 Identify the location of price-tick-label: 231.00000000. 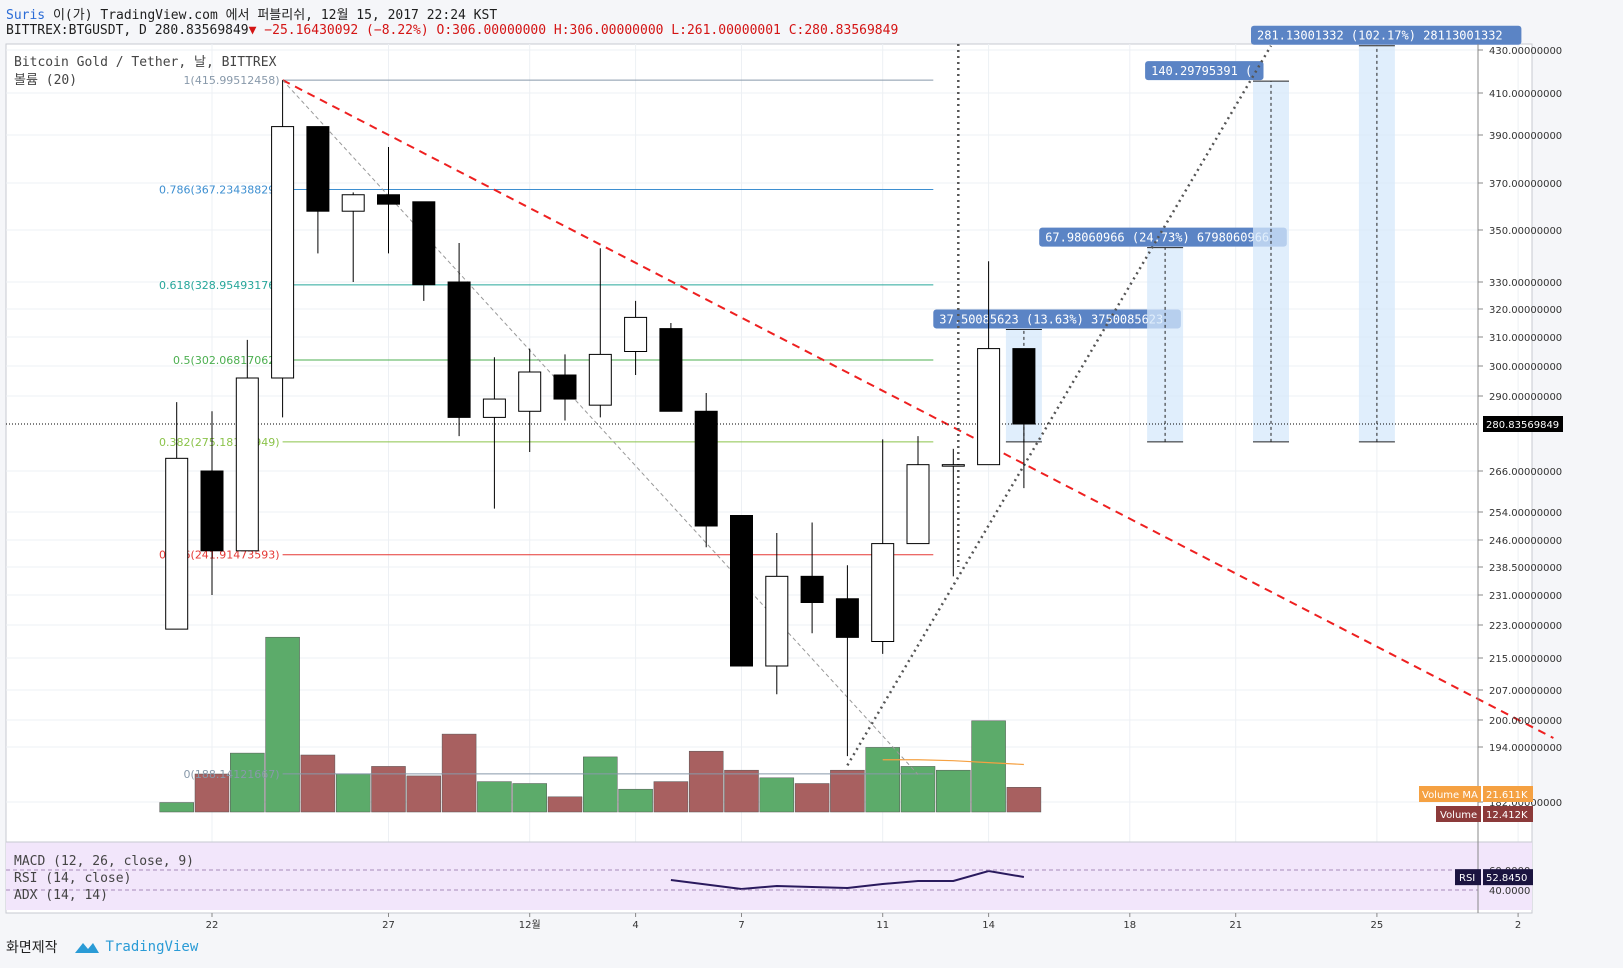
(1525, 596).